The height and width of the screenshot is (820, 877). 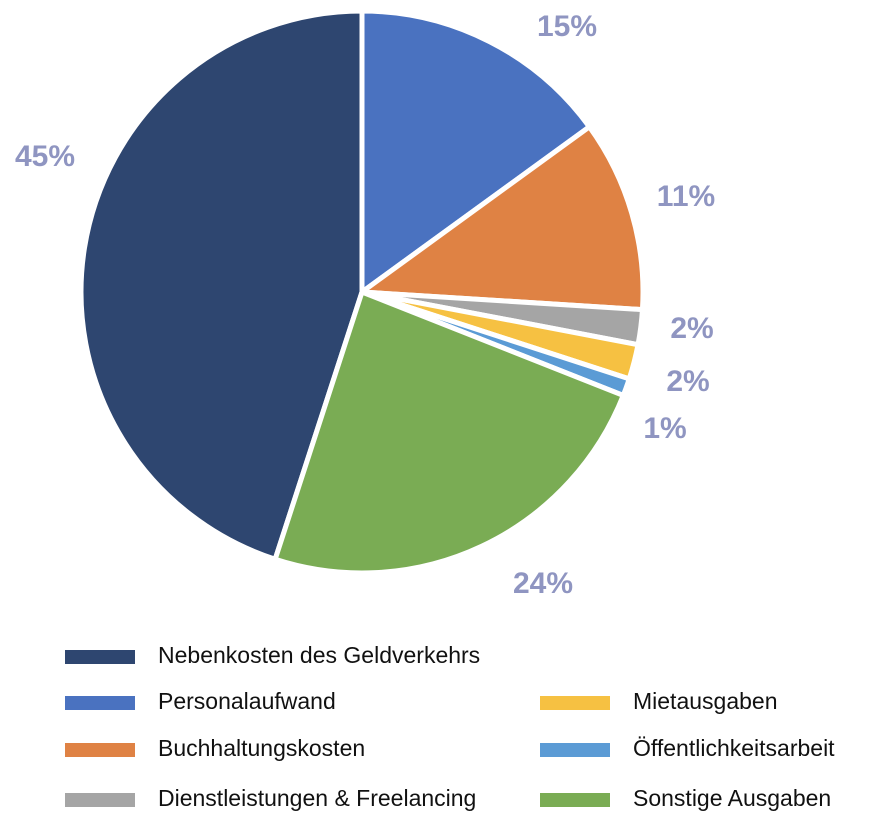 What do you see at coordinates (319, 655) in the screenshot?
I see `legend-label: Nebenkosten des Geldverkehrs` at bounding box center [319, 655].